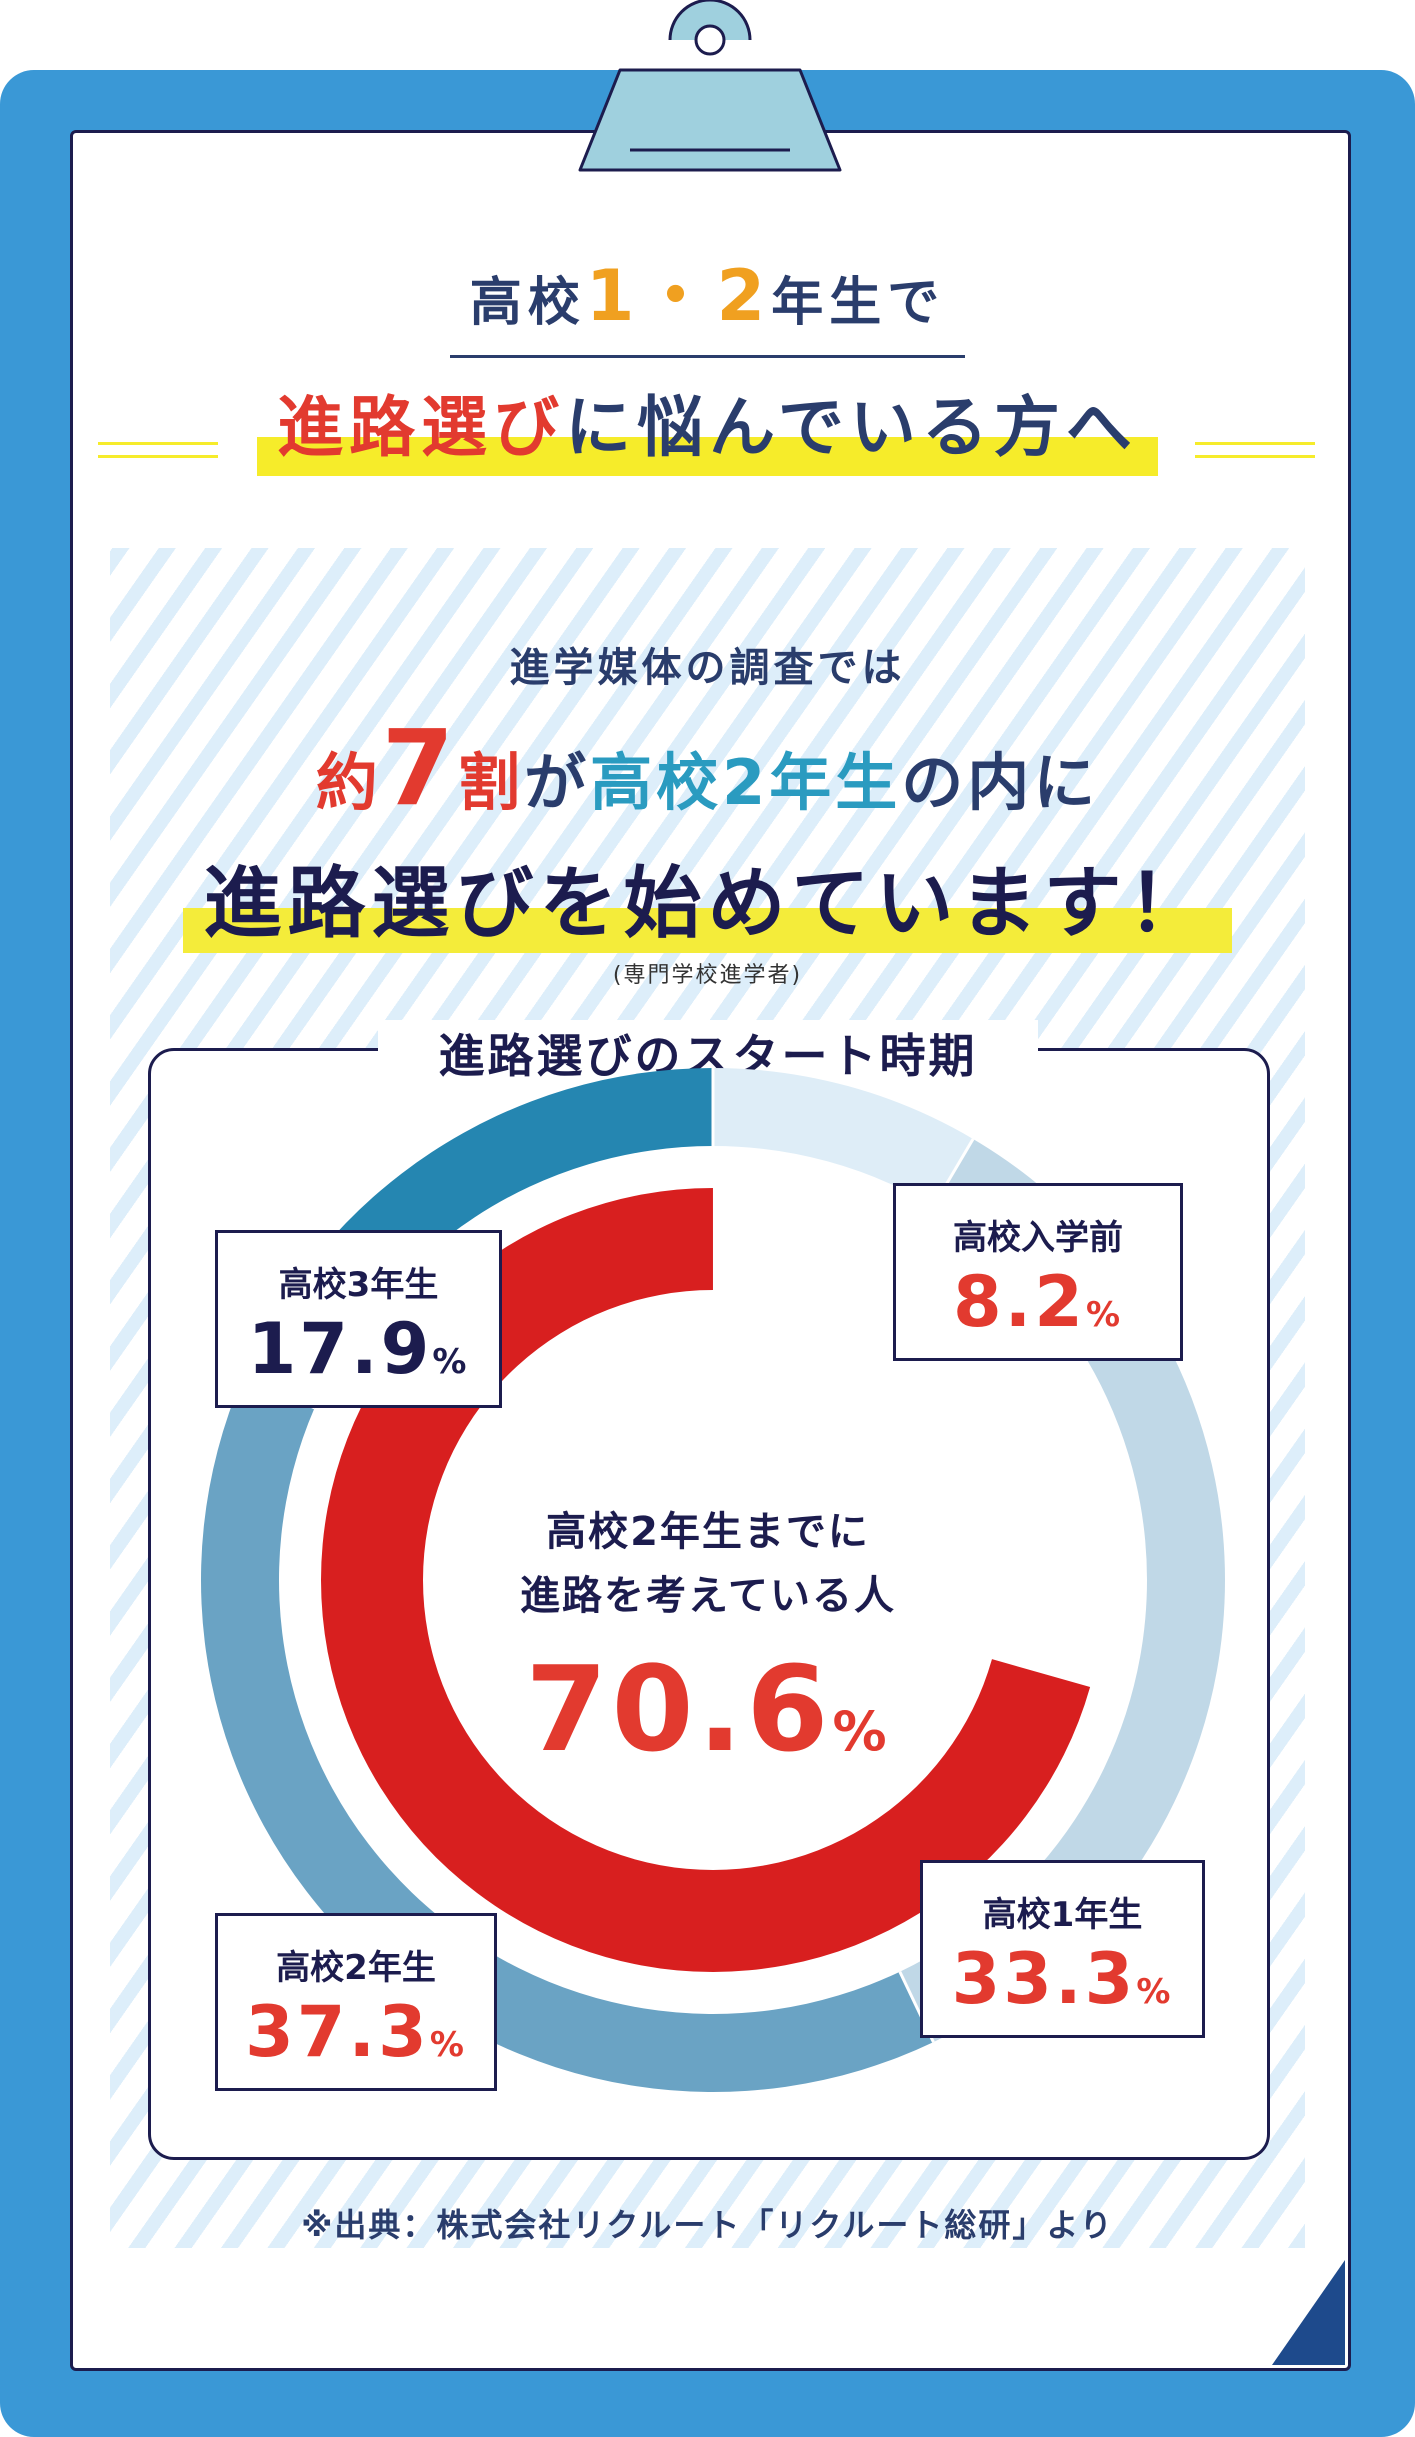 The image size is (1415, 2437). I want to click on heading-side-line-left, so click(158, 450).